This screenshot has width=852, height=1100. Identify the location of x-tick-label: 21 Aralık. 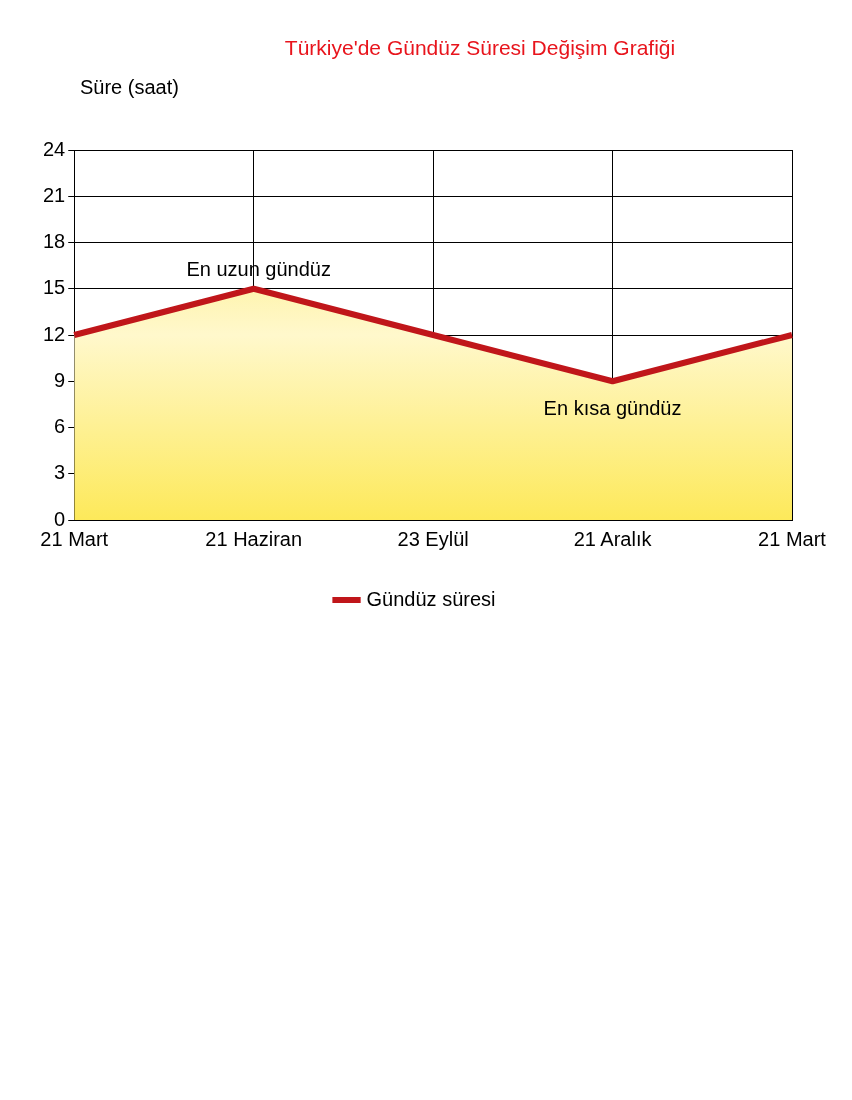
(613, 538).